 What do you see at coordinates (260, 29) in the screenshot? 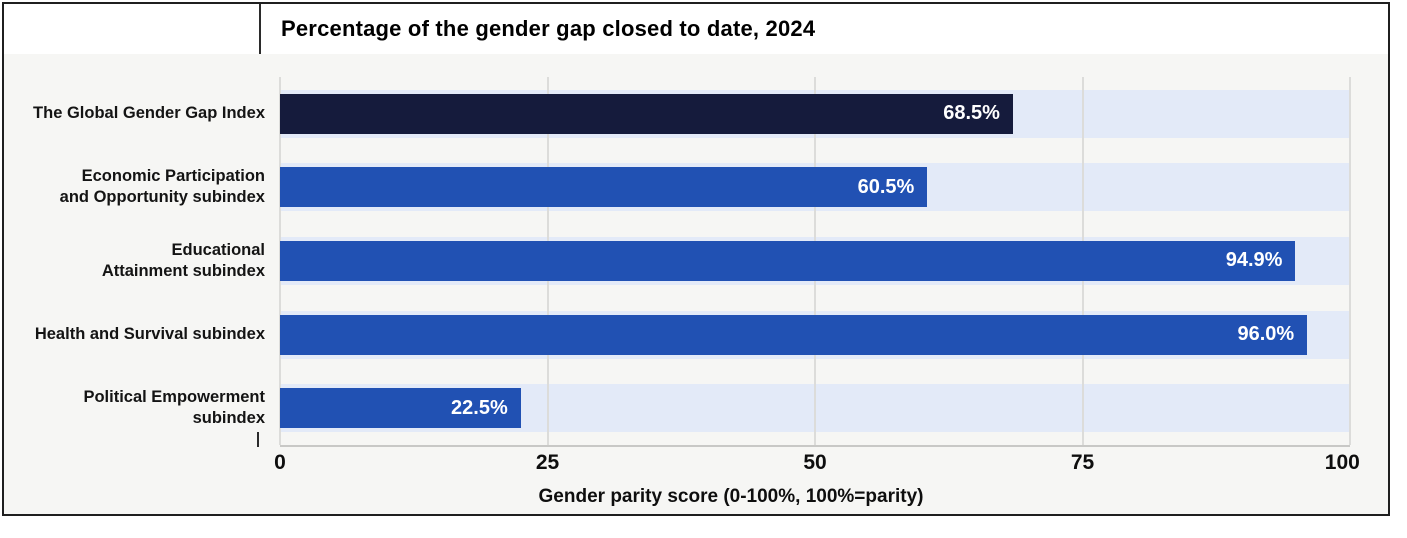
I see `title-divider` at bounding box center [260, 29].